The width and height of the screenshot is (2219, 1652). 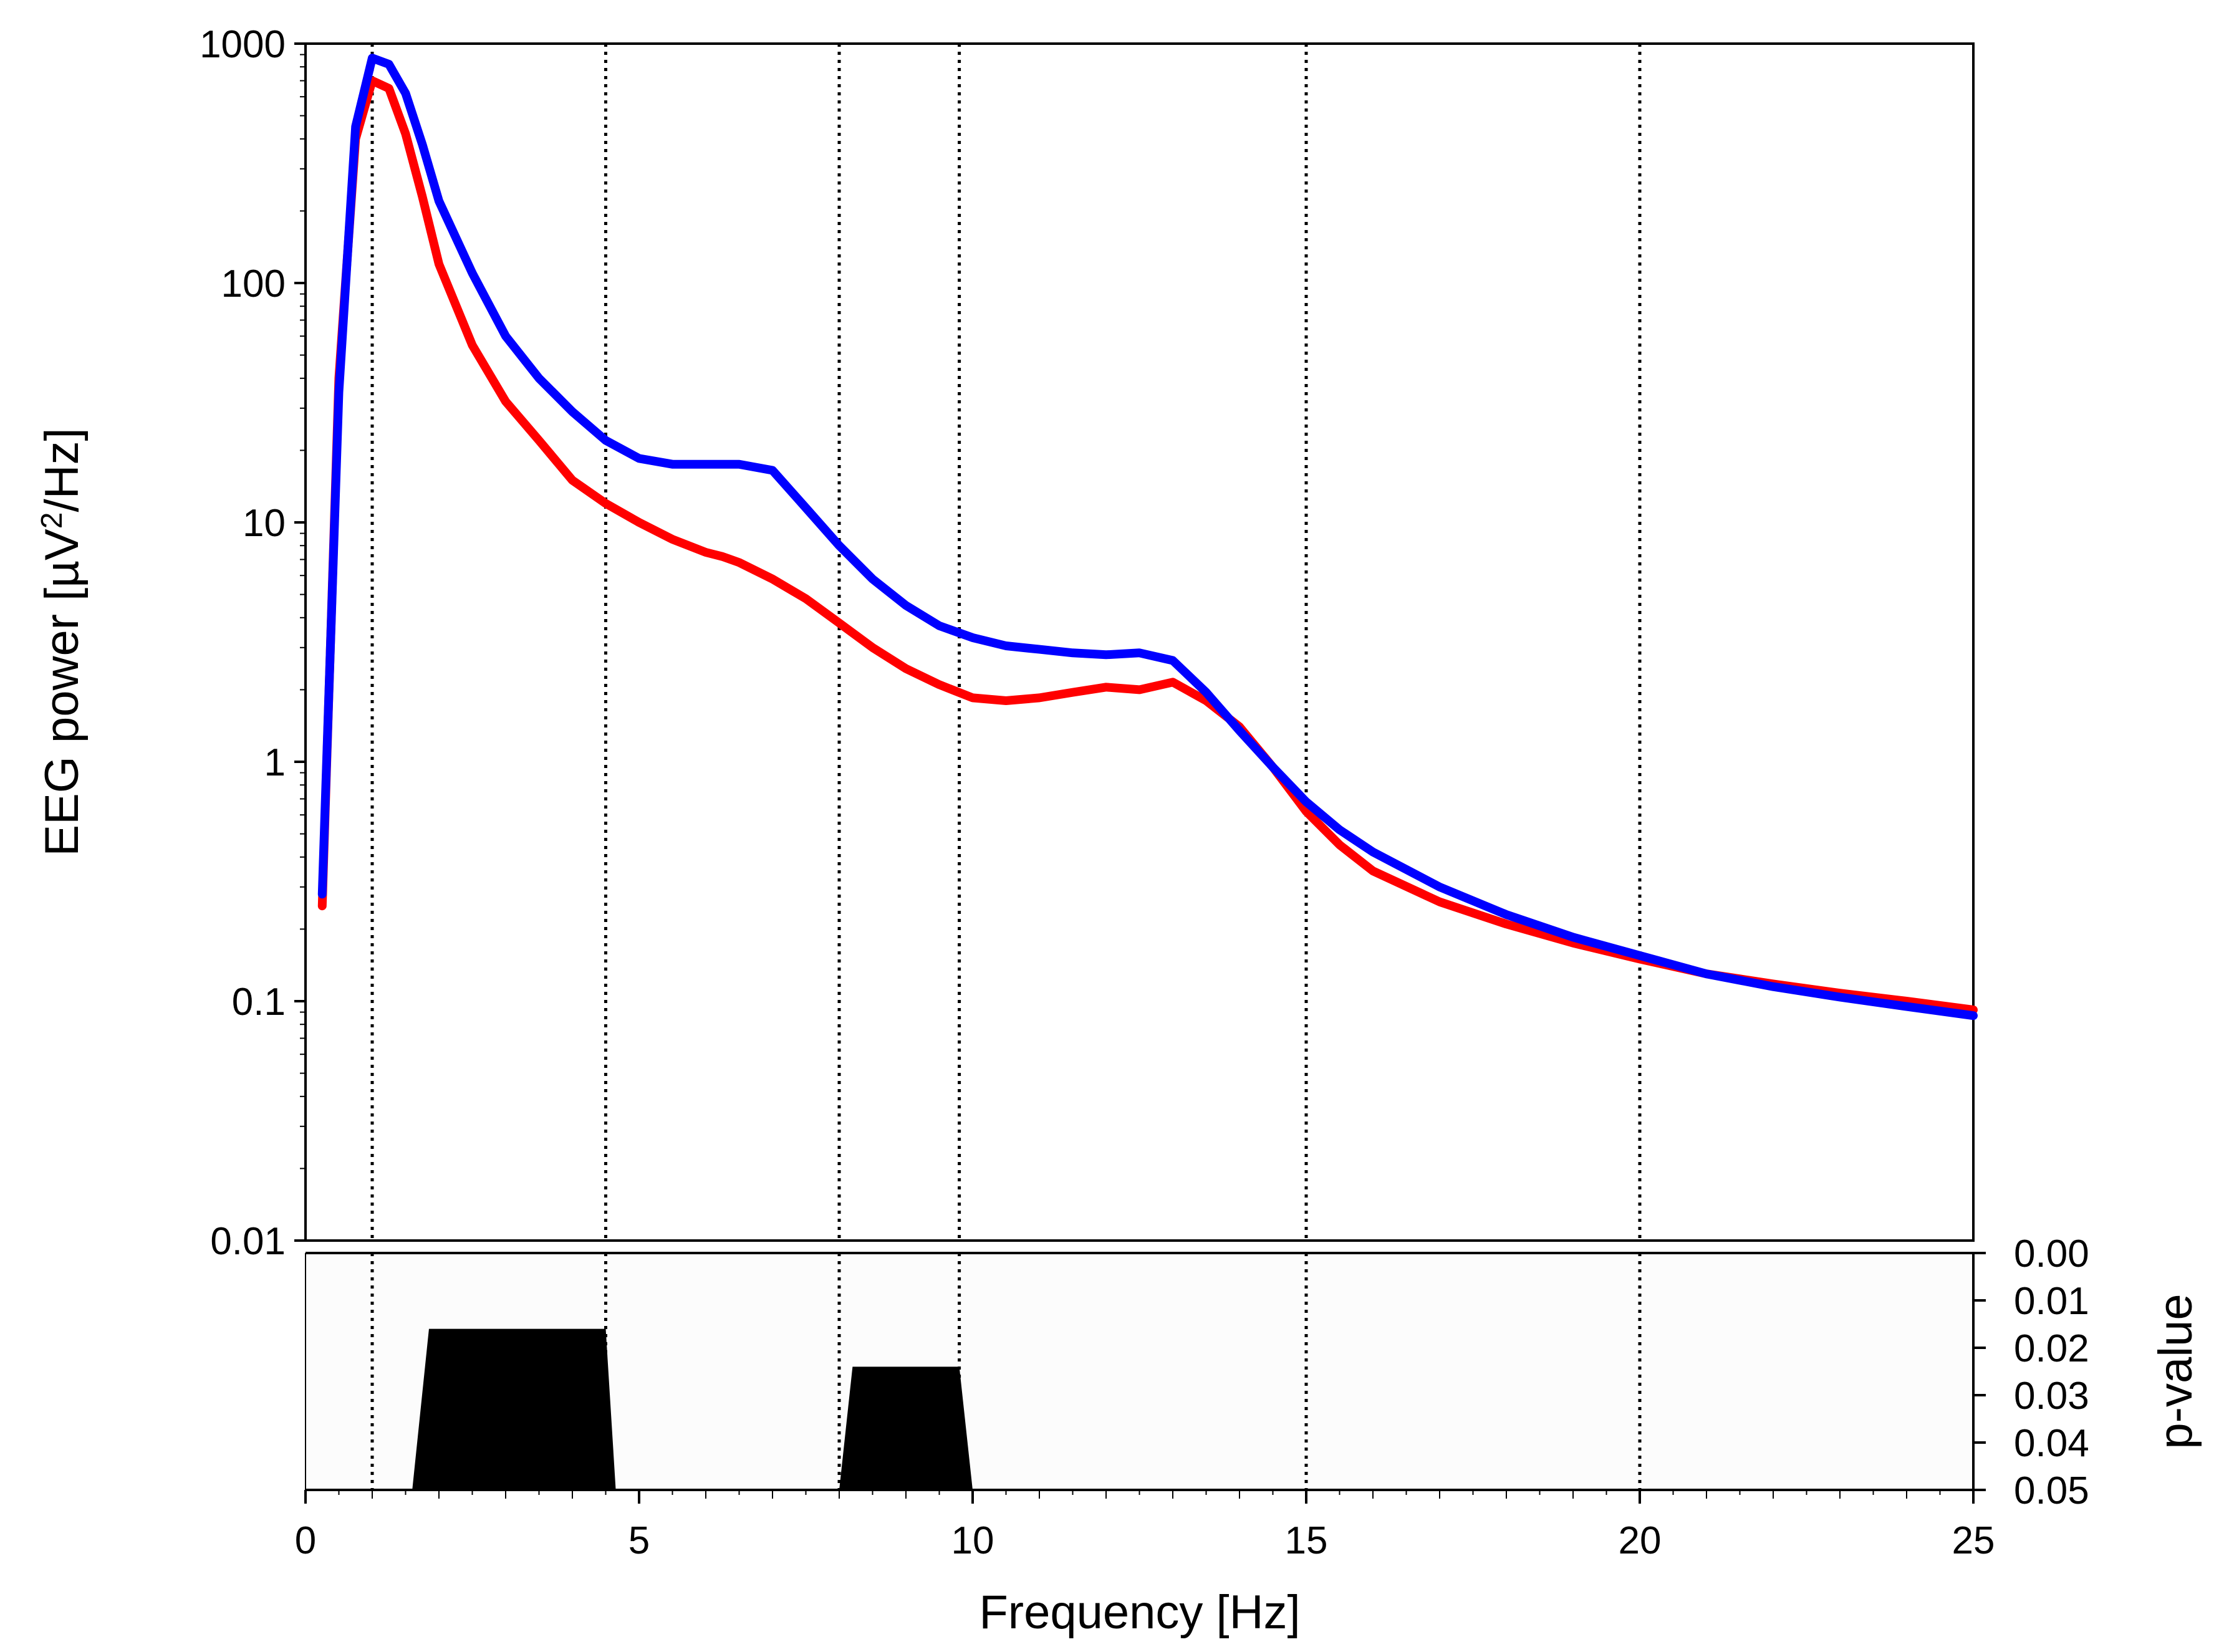 What do you see at coordinates (2175, 1371) in the screenshot?
I see `p-value-axis-title: p-value` at bounding box center [2175, 1371].